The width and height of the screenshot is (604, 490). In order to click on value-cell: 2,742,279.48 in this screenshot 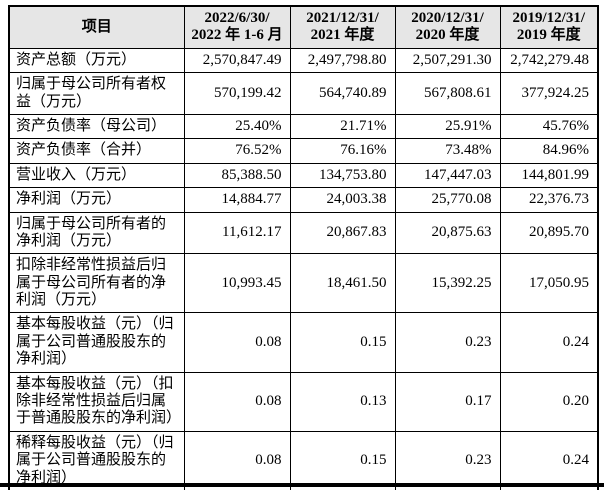, I will do `click(549, 60)`.